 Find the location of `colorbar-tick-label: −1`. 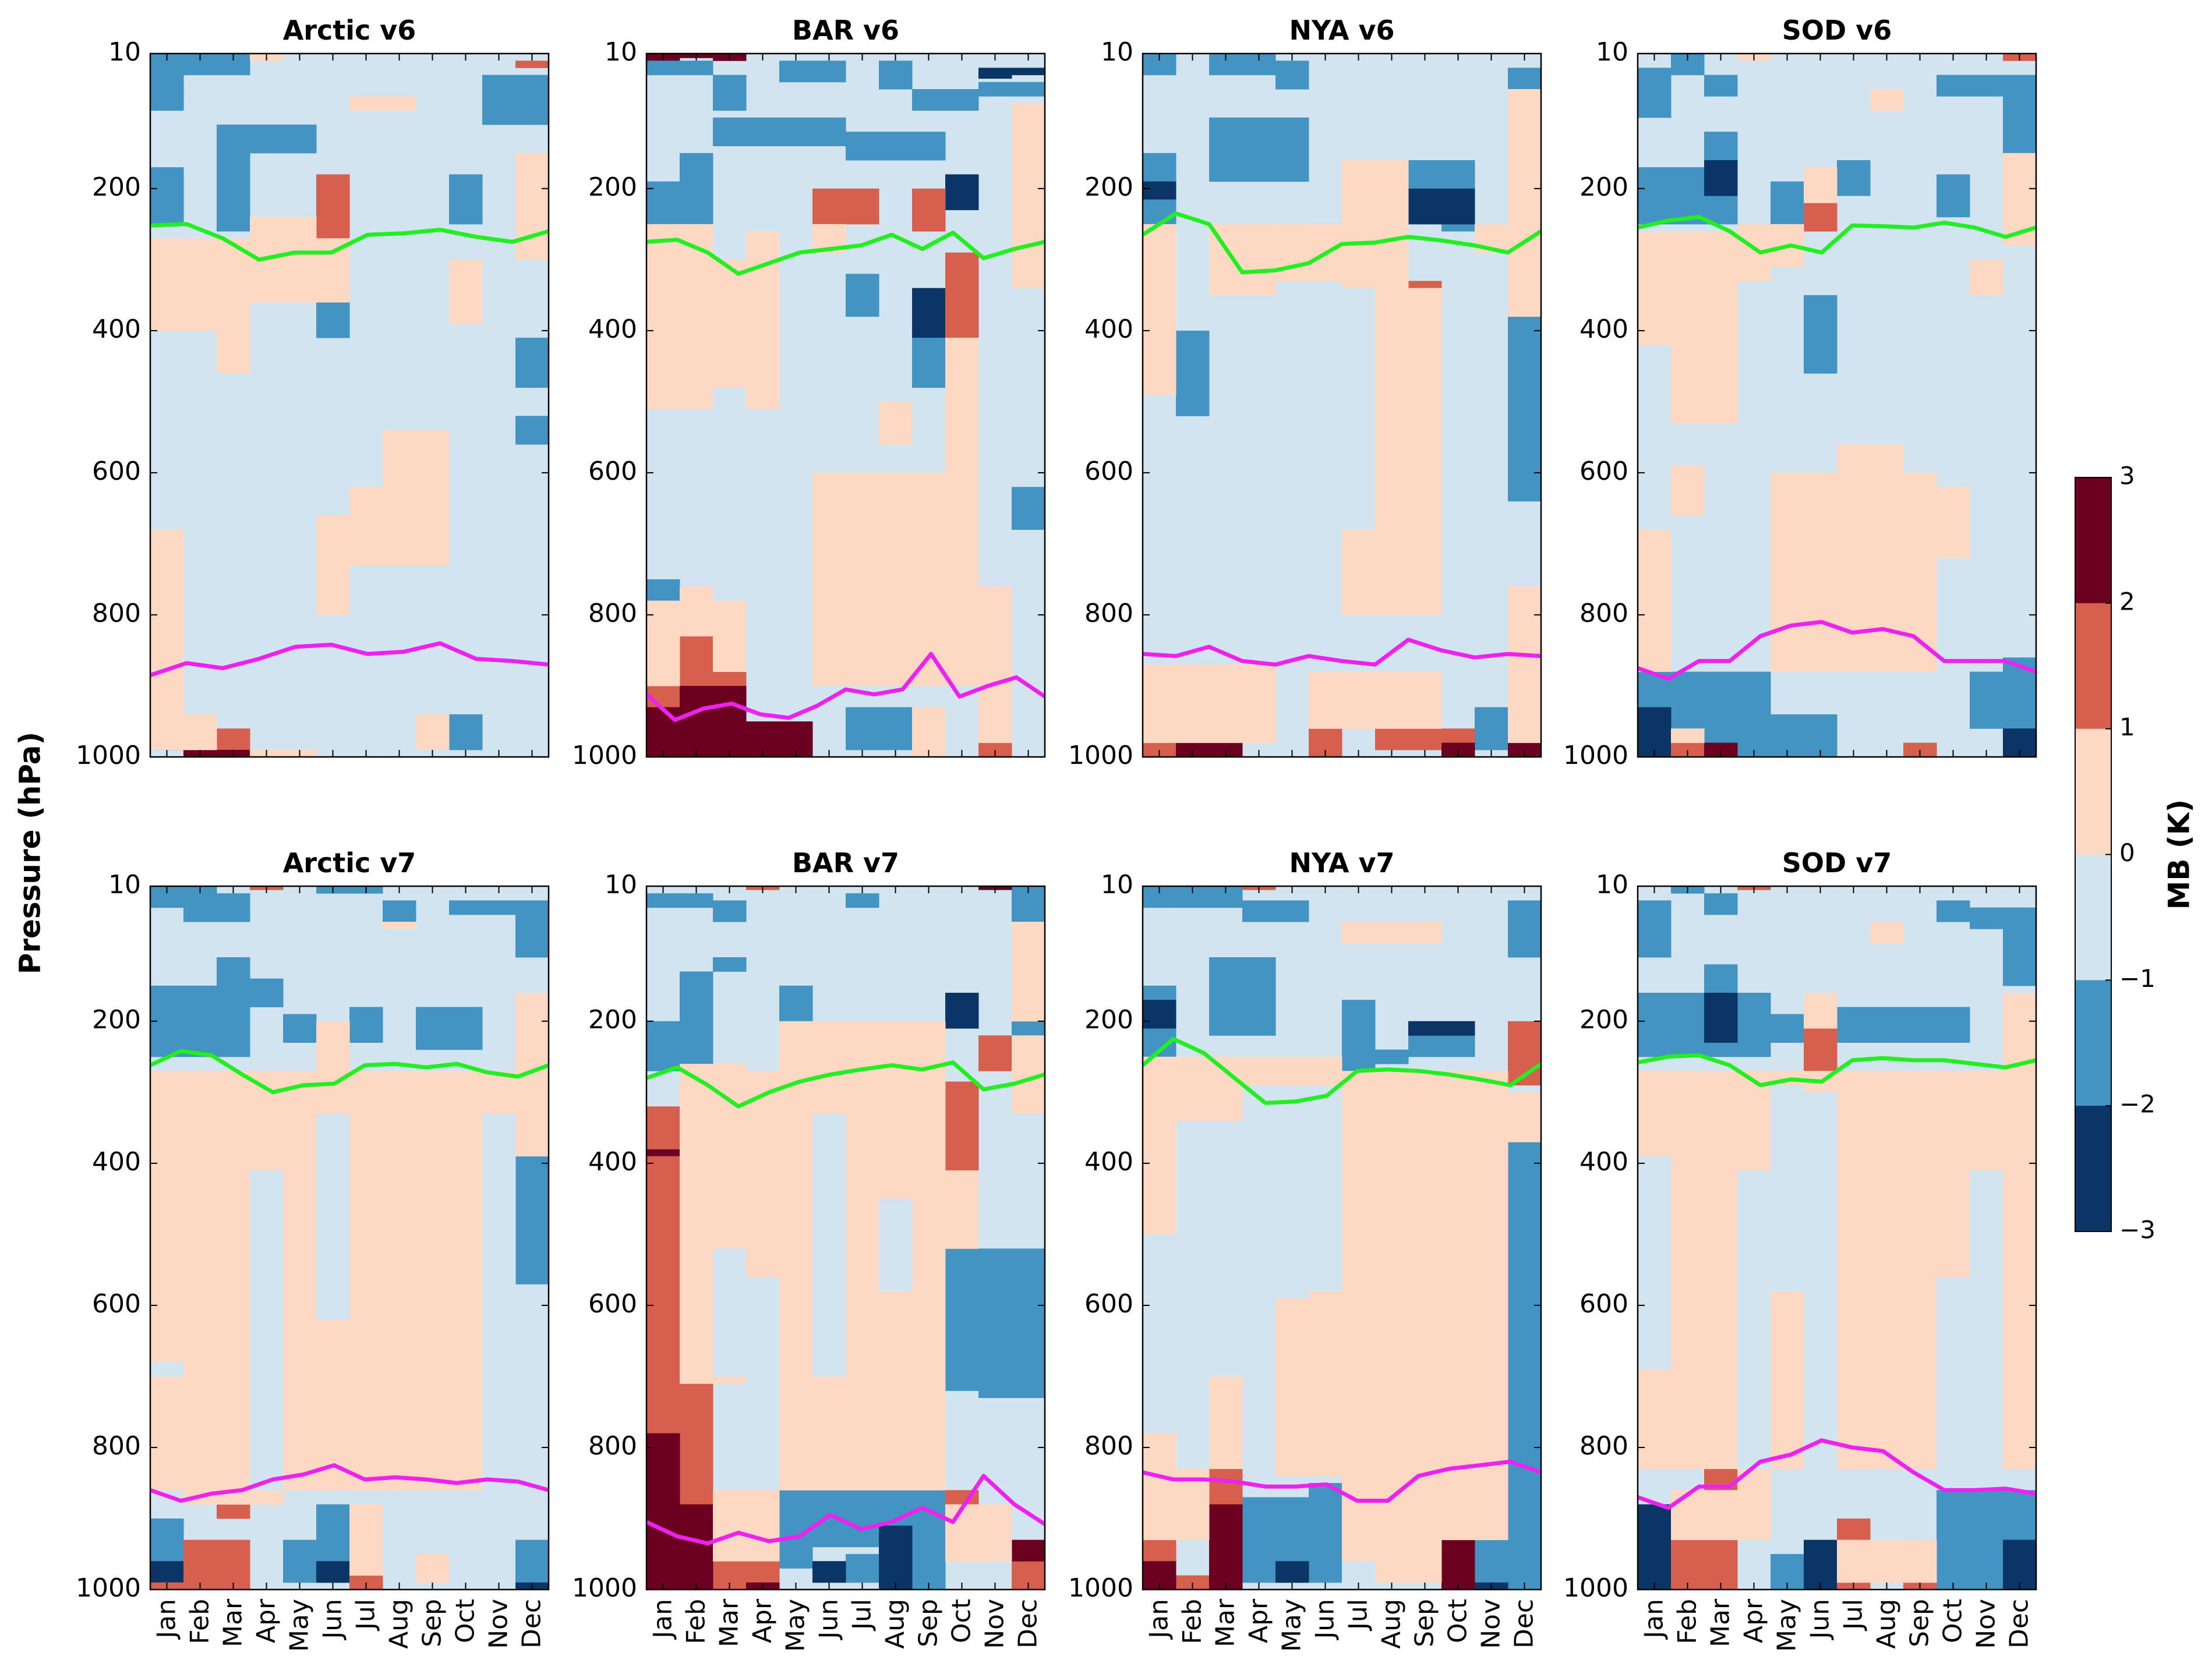

colorbar-tick-label: −1 is located at coordinates (2138, 978).